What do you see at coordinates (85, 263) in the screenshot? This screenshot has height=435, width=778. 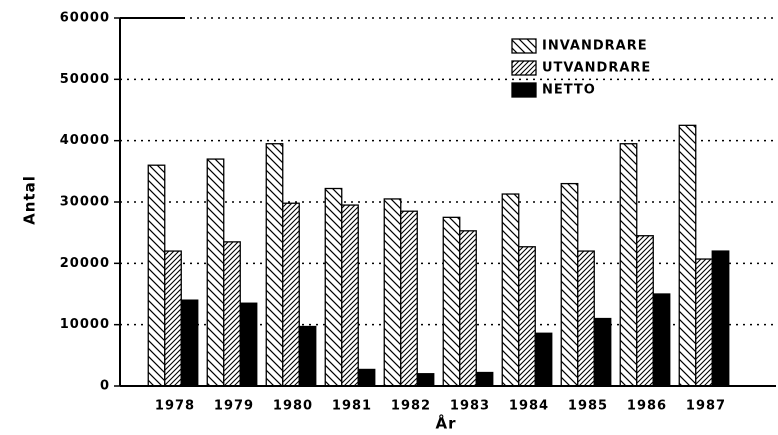 I see `y-tick-label: 20000` at bounding box center [85, 263].